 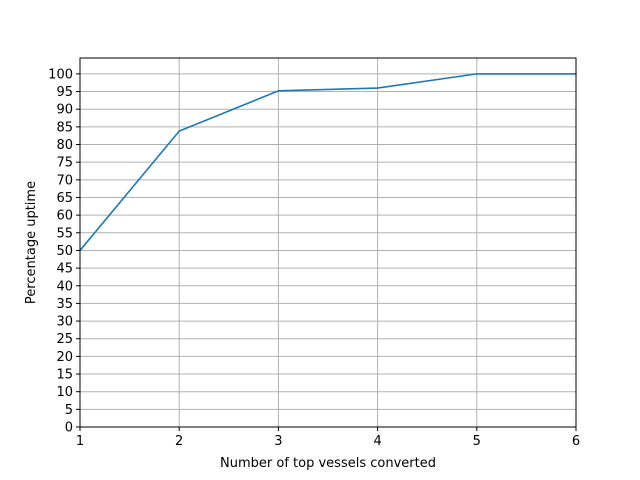 What do you see at coordinates (477, 441) in the screenshot?
I see `x-tick-label: 5` at bounding box center [477, 441].